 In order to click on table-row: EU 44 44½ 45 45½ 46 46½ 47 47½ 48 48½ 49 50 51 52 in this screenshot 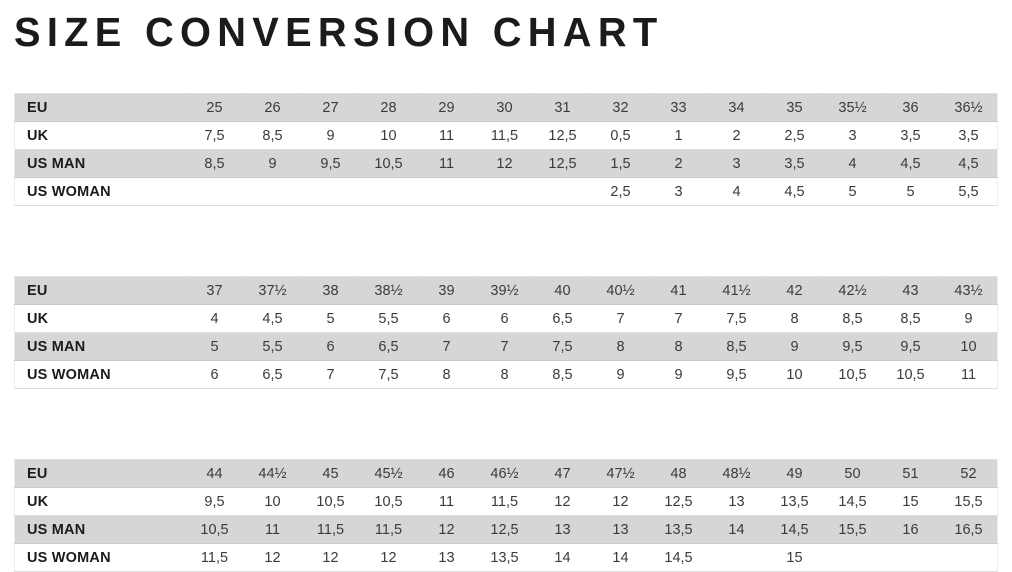, I will do `click(506, 473)`.